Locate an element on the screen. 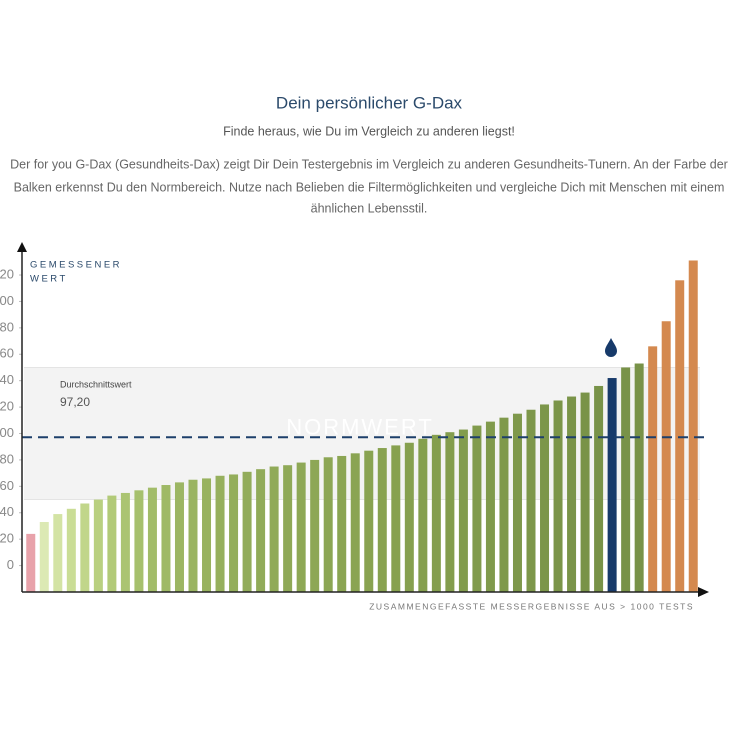 The image size is (738, 738). y-tick-label: 40 is located at coordinates (7, 511).